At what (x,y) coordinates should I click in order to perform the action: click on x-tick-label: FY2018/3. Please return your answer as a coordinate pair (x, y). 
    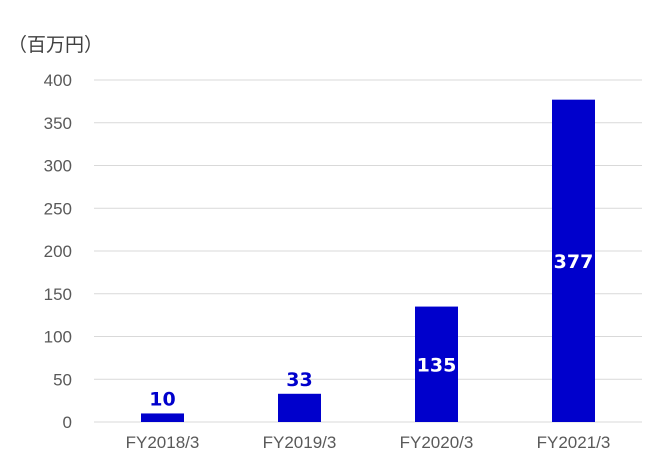
    Looking at the image, I should click on (163, 442).